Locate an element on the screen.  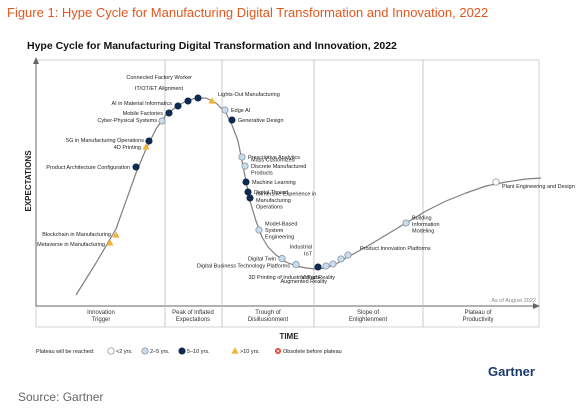
label-mobile-factories: Mobile Factories is located at coordinates (143, 114).